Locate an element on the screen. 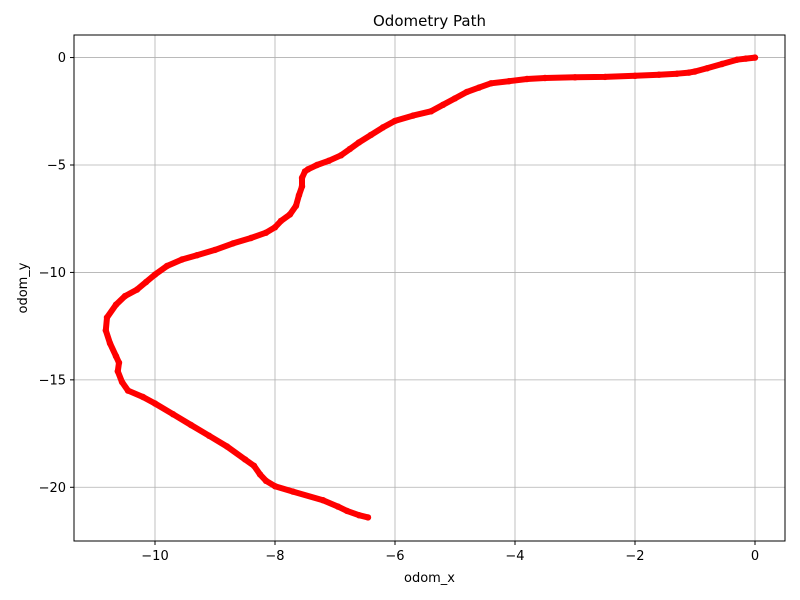  y-tick-label: −20 is located at coordinates (52, 488).